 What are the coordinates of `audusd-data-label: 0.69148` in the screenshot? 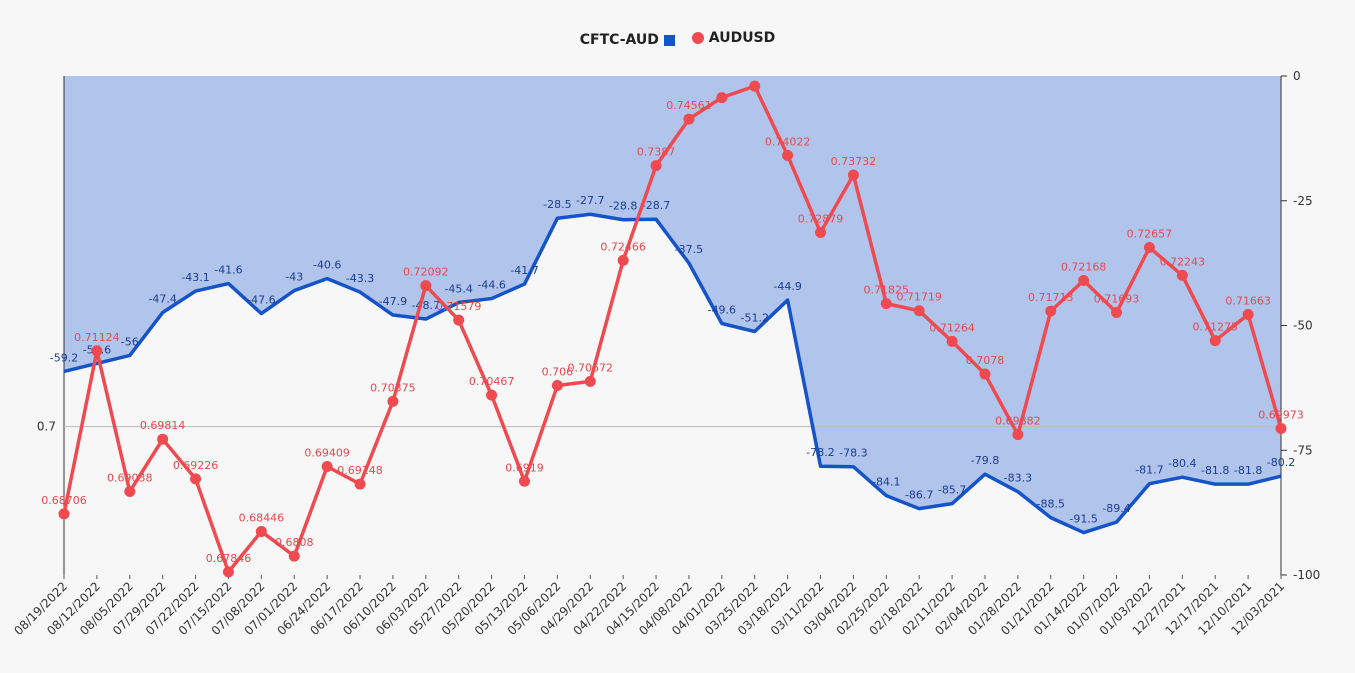 It's located at (360, 470).